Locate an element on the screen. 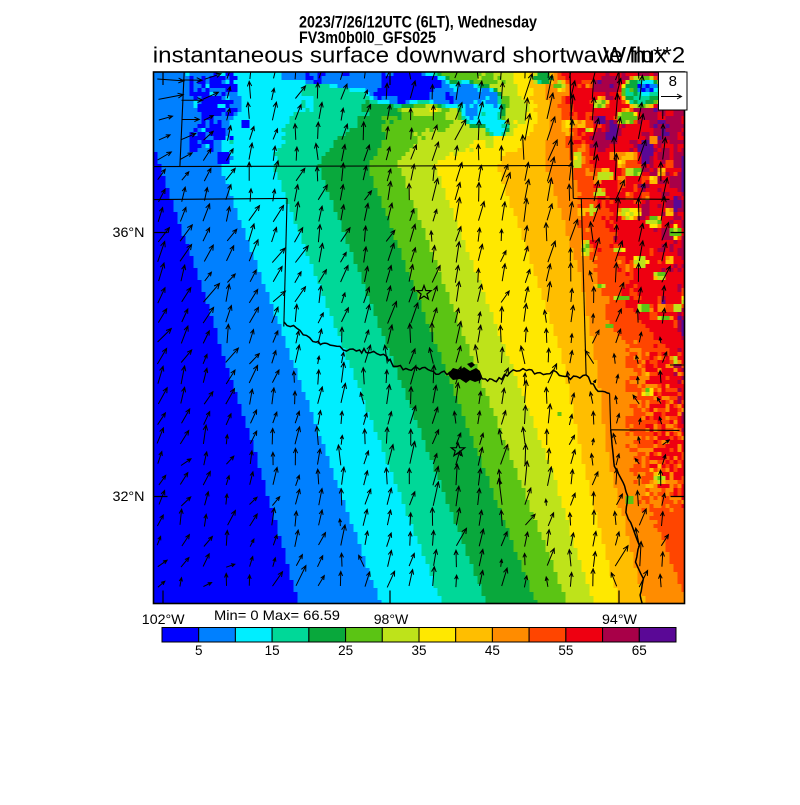  svg-text: 8 is located at coordinates (673, 81).